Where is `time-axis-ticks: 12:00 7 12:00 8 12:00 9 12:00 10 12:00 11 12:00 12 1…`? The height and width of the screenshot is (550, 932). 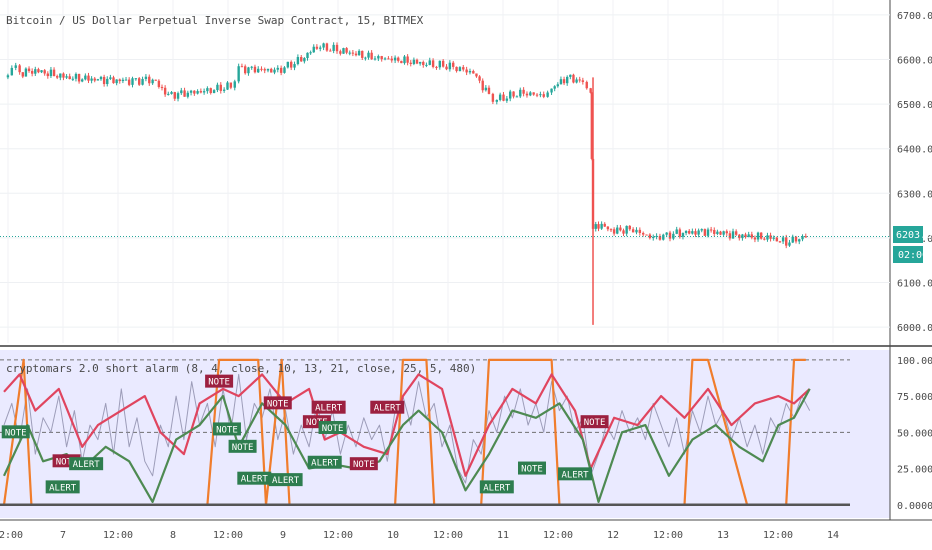
time-axis-ticks: 12:00 7 12:00 8 12:00 9 12:00 10 12:00 11 12:00 12 1… is located at coordinates (419, 535).